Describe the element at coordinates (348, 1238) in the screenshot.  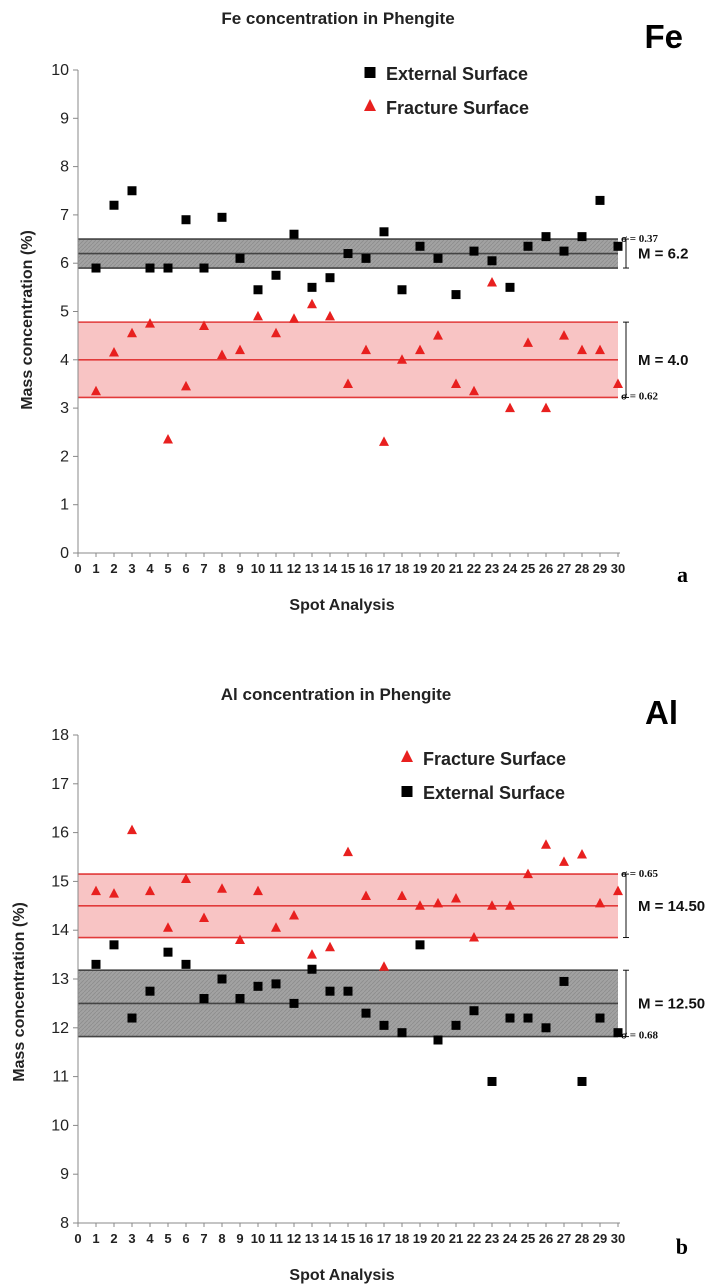
I see `al-x-tick-label: 15` at that location.